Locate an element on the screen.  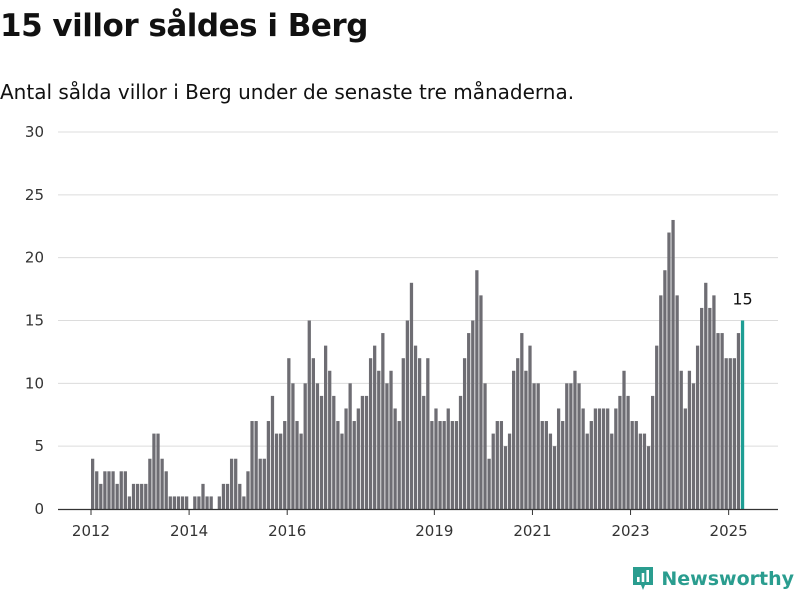
brand: Newsworthy is located at coordinates (712, 579).